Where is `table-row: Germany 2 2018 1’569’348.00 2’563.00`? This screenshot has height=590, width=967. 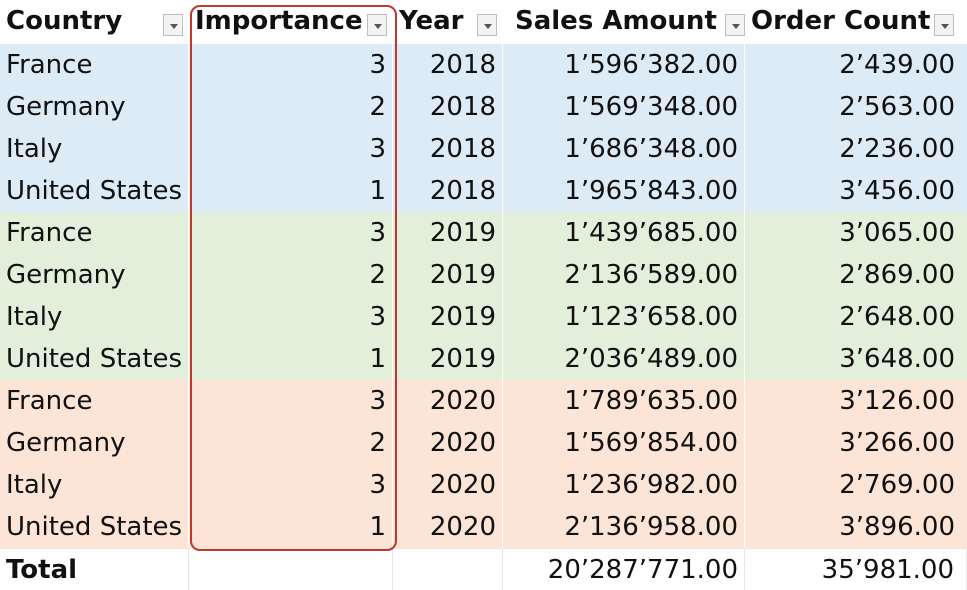 table-row: Germany 2 2018 1’569’348.00 2’563.00 is located at coordinates (483, 107).